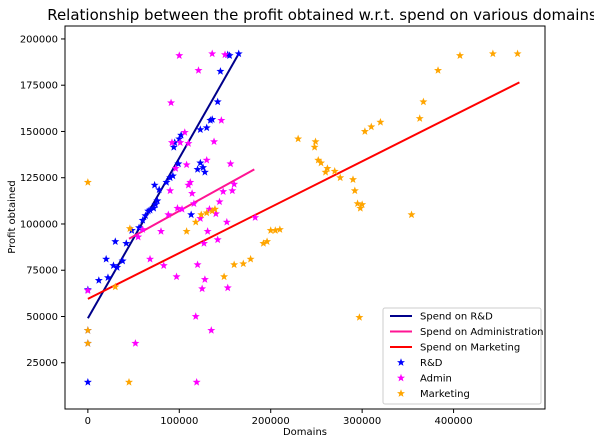  Describe the element at coordinates (179, 421) in the screenshot. I see `x-tick-label: 100000` at that location.